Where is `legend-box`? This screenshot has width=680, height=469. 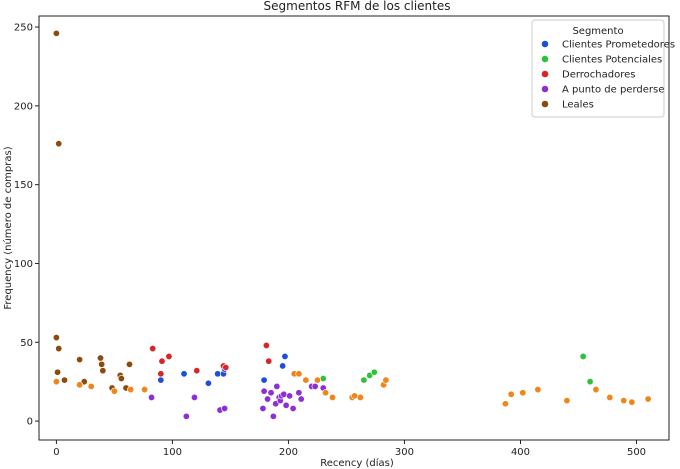
legend-box is located at coordinates (598, 68).